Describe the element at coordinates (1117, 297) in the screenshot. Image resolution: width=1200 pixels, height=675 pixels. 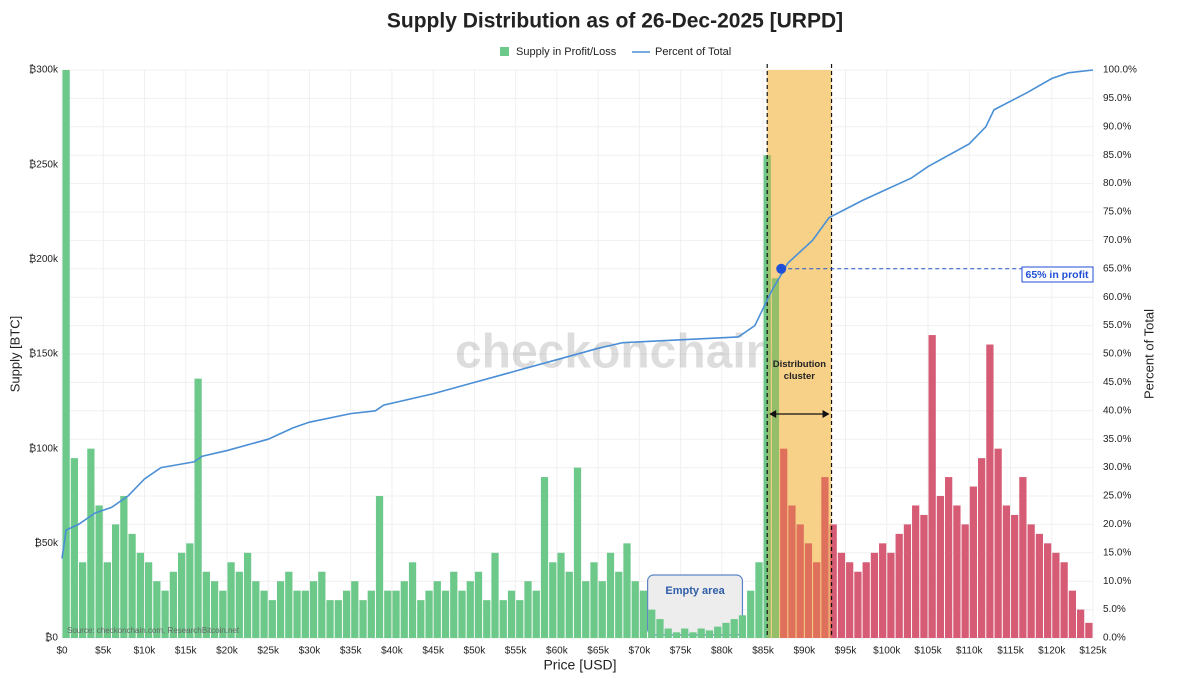
I see `y2-tick-label: 60.0%` at that location.